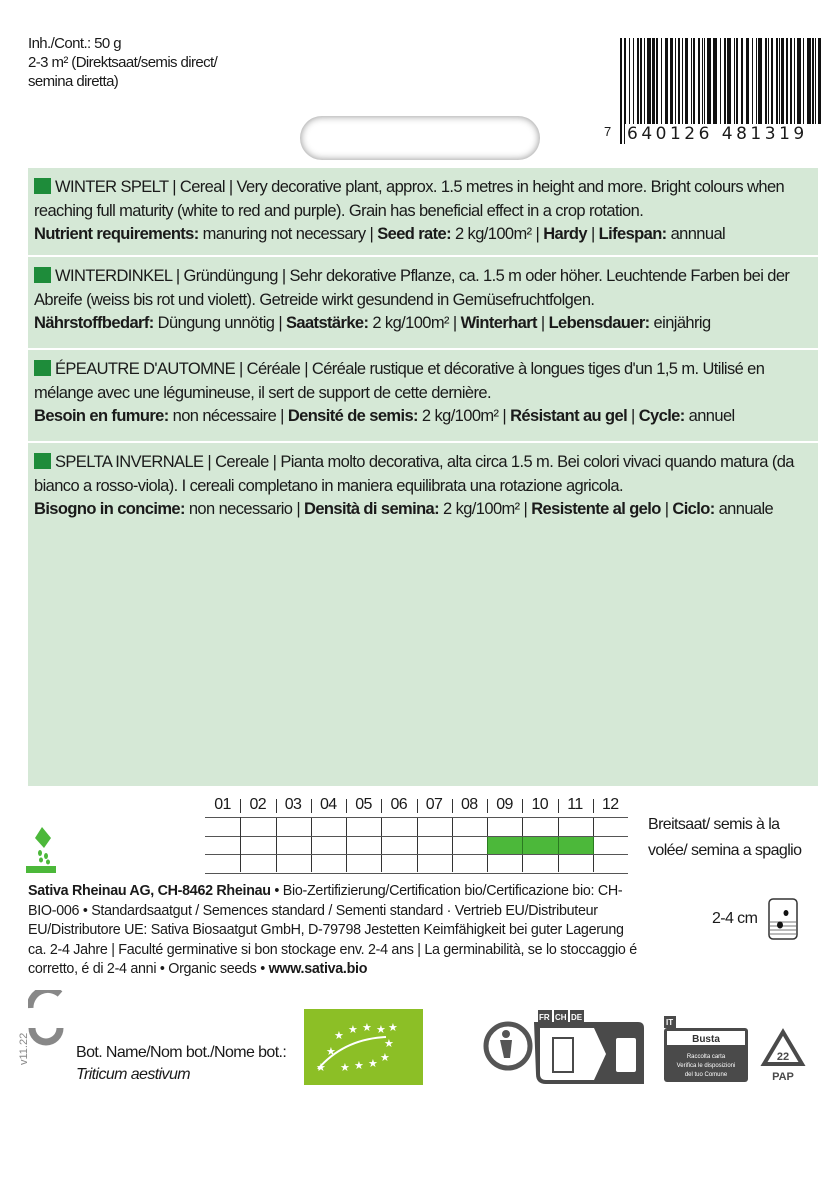  What do you see at coordinates (353, 416) in the screenshot?
I see `attribute-label: Densité de semis:` at bounding box center [353, 416].